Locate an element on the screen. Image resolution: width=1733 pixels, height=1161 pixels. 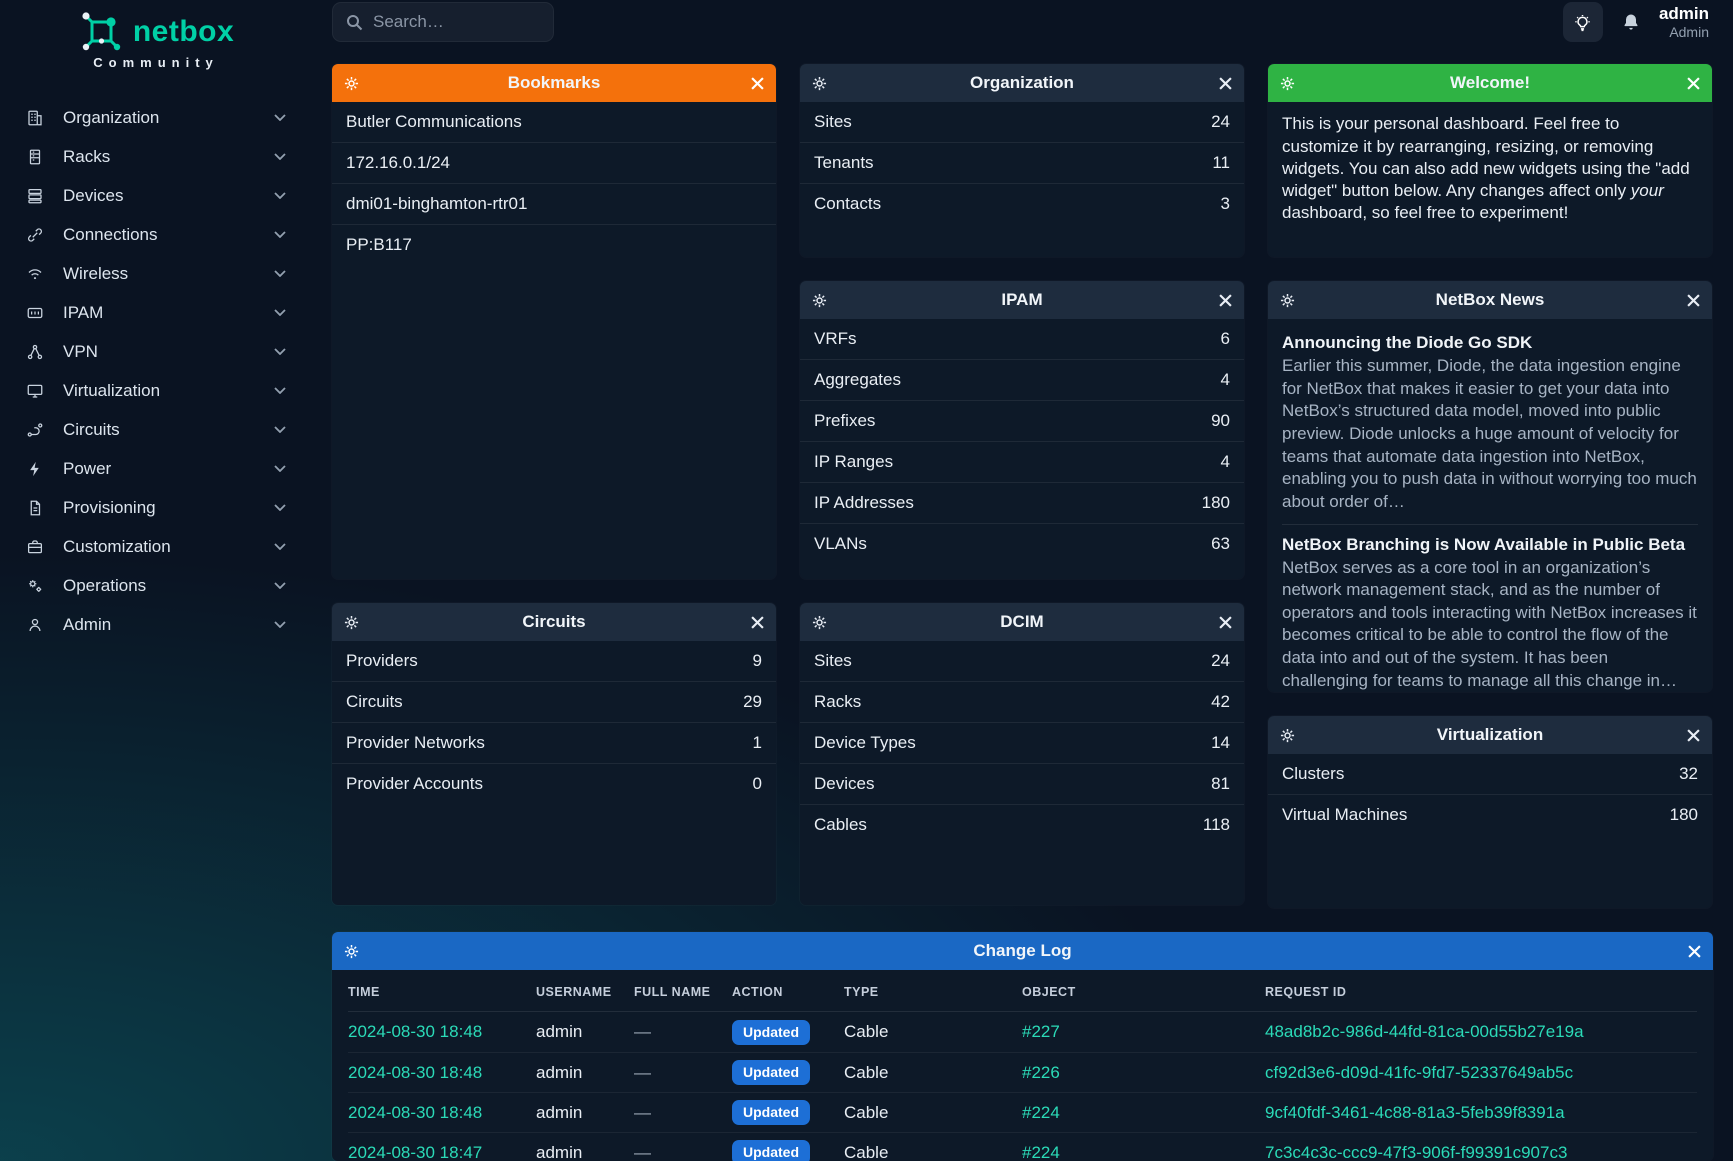
stat-row: Prefixes 90 is located at coordinates (1022, 420).